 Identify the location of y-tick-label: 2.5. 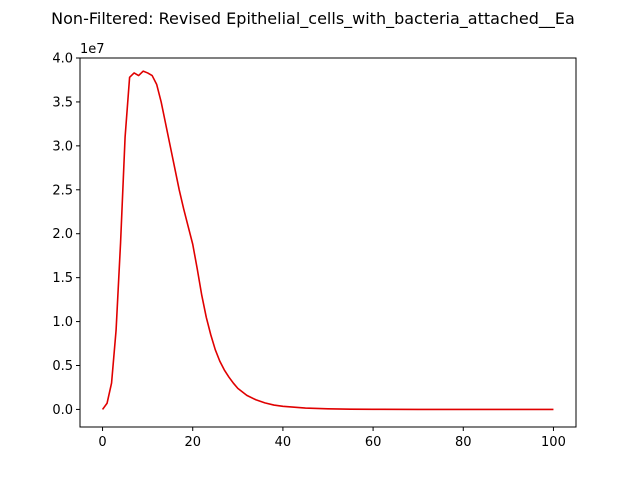
(62, 190).